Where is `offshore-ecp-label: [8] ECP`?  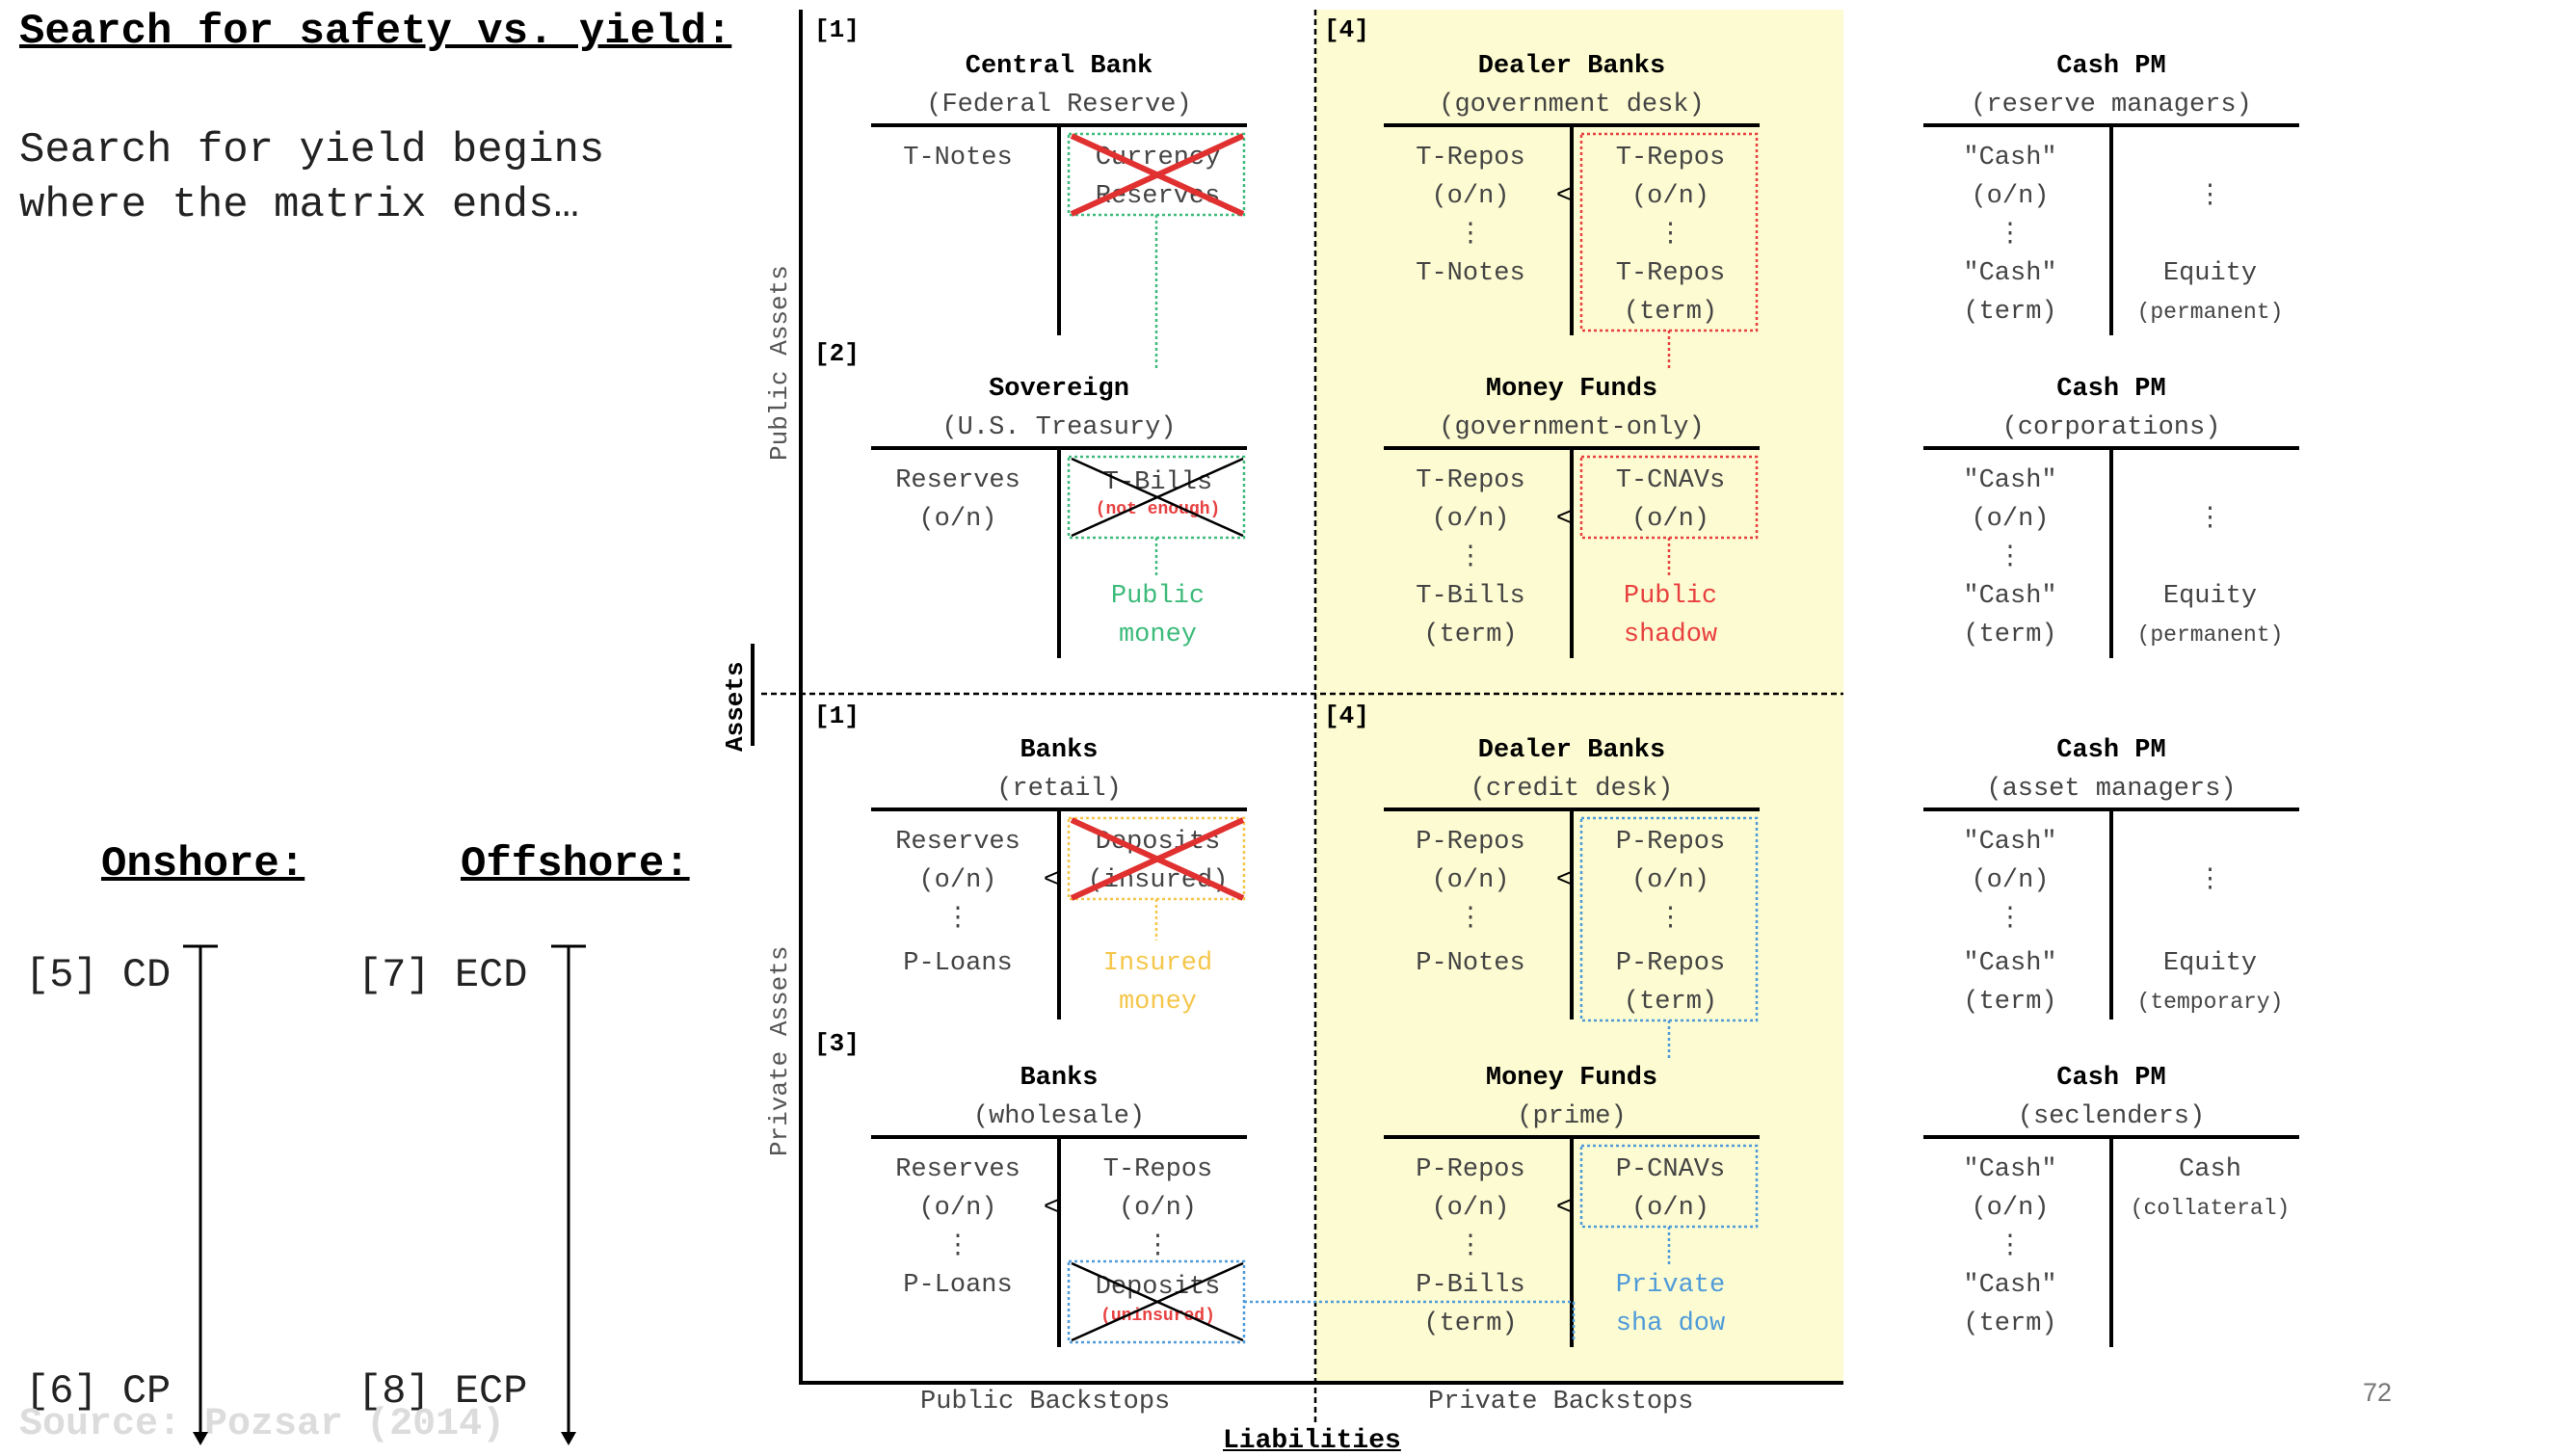
offshore-ecp-label: [8] ECP is located at coordinates (443, 1392).